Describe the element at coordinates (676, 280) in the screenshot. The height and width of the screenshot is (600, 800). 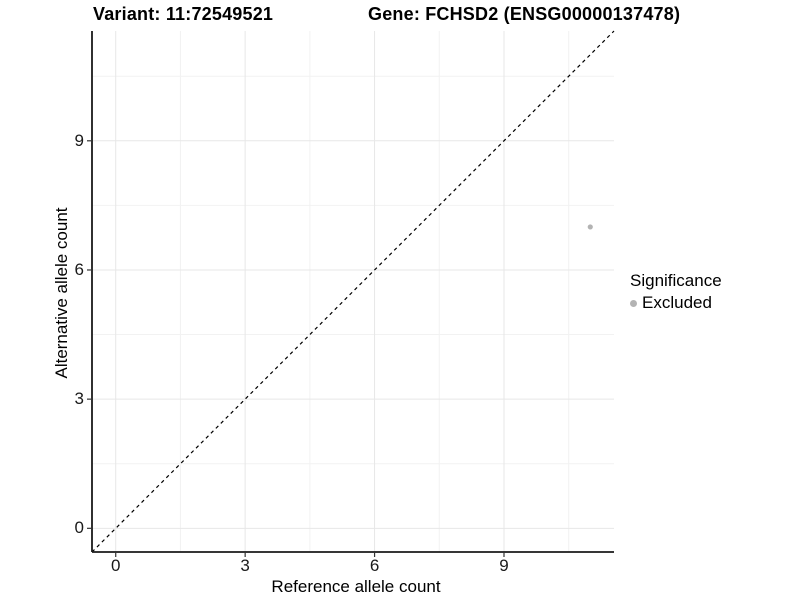
I see `legend-title: Significance` at that location.